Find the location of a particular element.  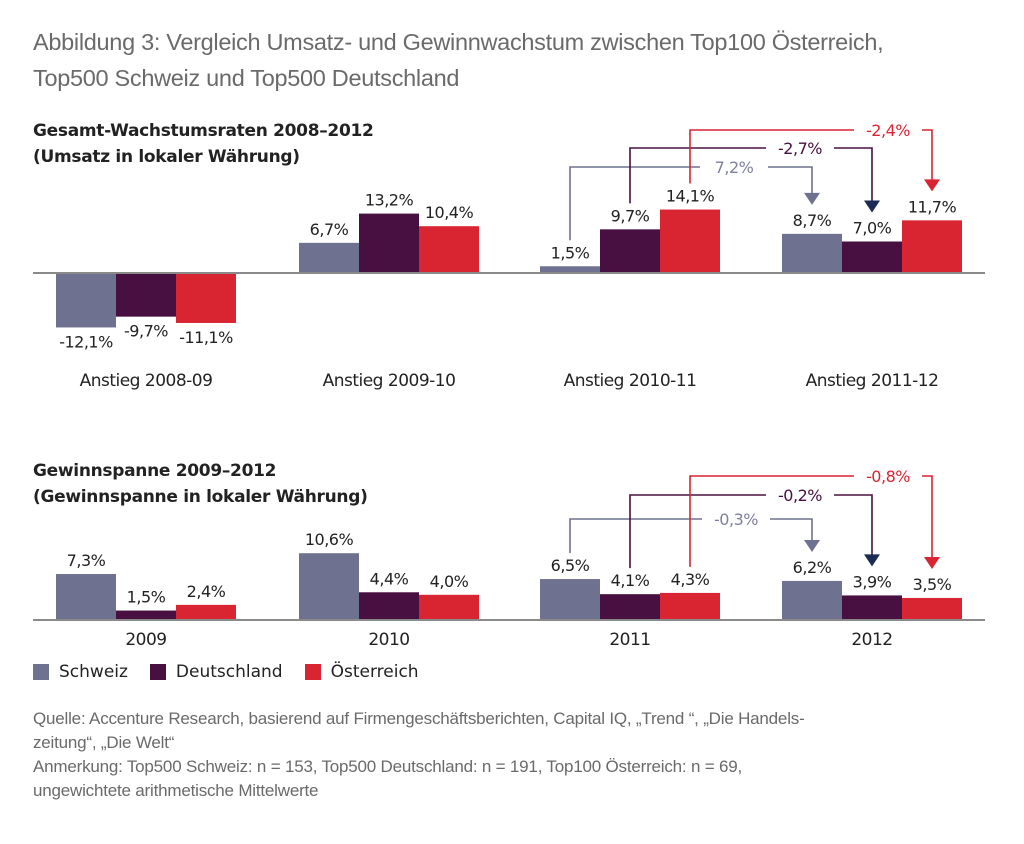

chart2-value-label: 3,5% is located at coordinates (932, 584).